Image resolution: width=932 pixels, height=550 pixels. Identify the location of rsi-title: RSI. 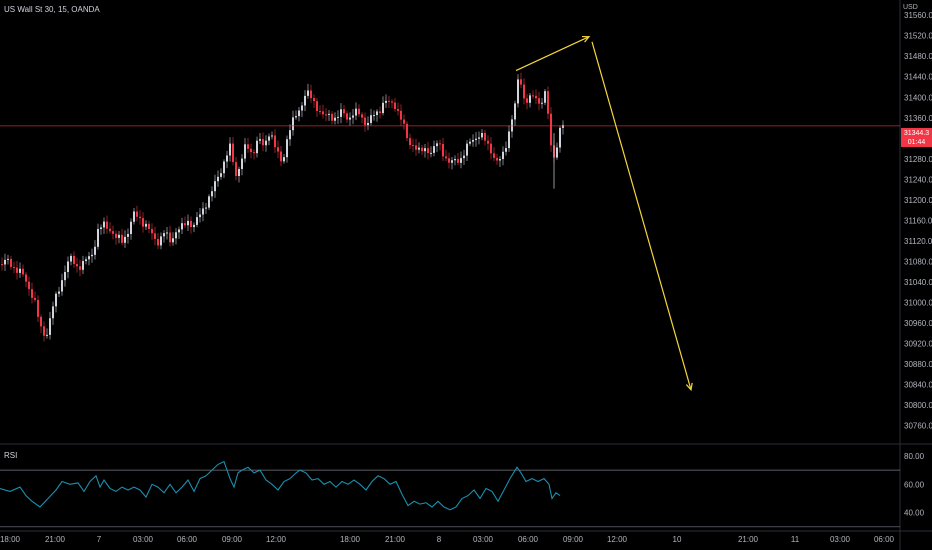
(11, 455).